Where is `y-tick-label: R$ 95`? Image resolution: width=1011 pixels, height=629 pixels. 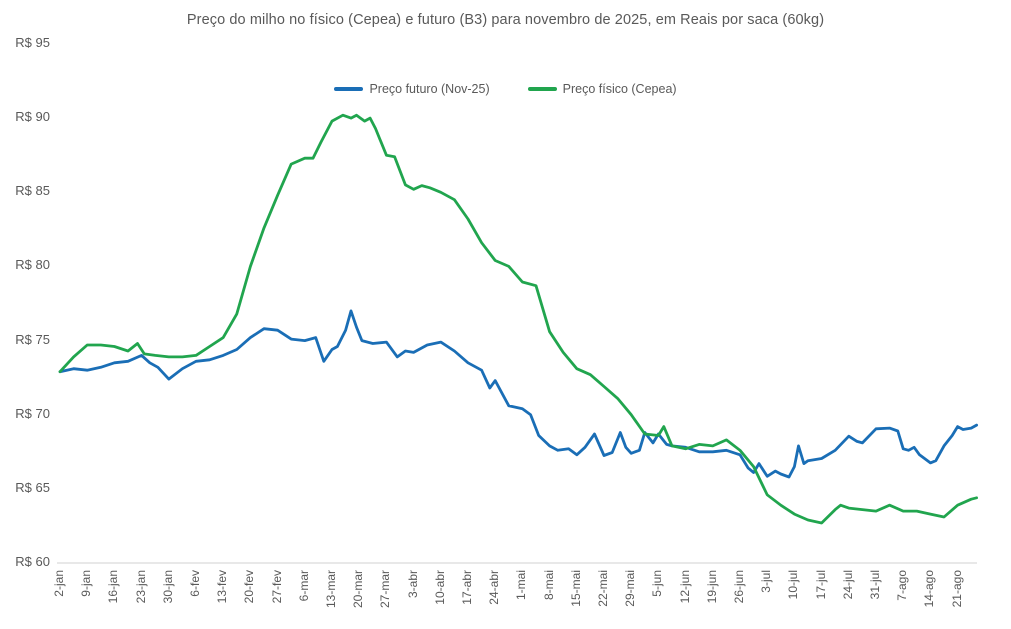
y-tick-label: R$ 95 is located at coordinates (32, 42).